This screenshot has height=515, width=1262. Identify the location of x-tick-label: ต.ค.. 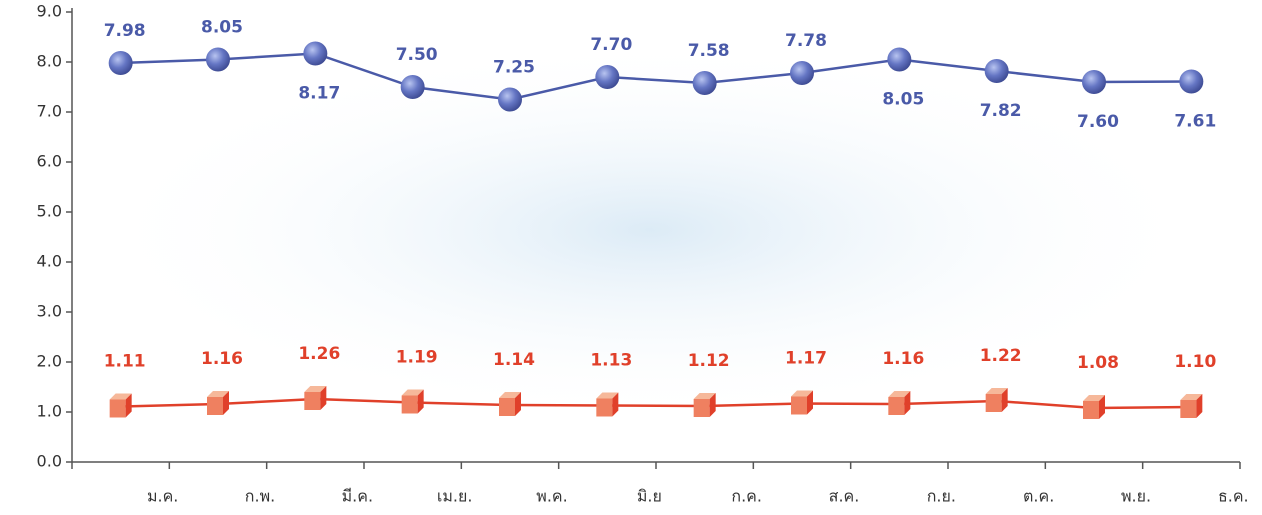
(1038, 496).